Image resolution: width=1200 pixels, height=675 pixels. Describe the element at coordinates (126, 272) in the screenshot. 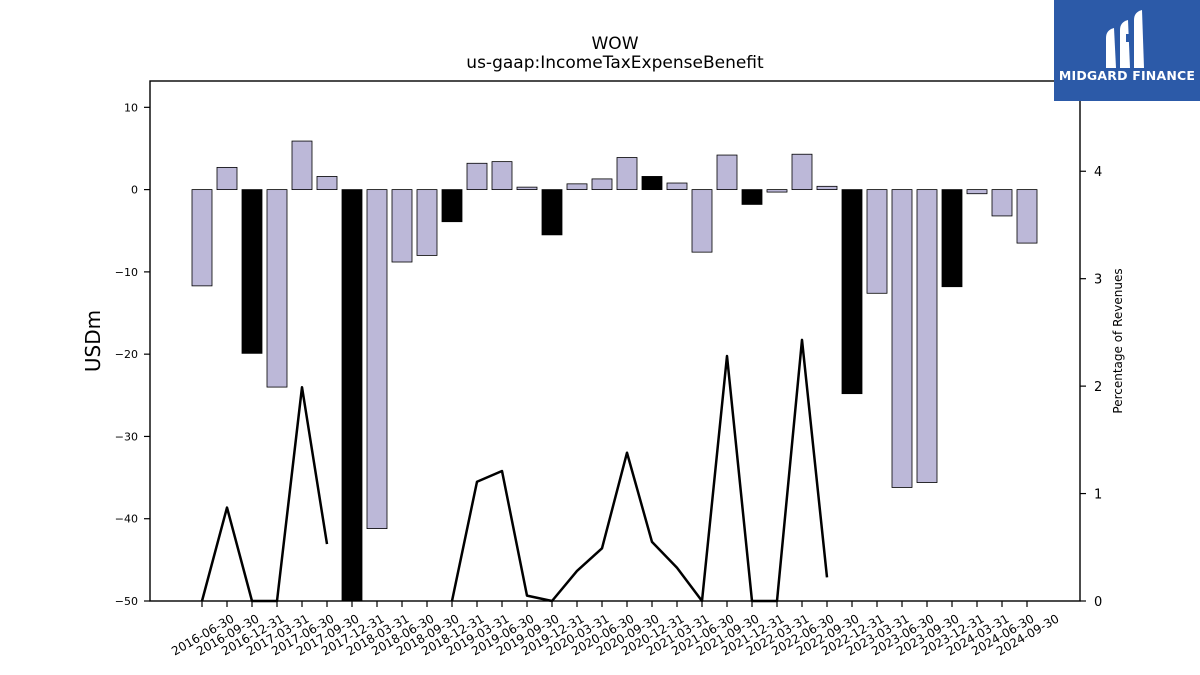

I see `y-tick-label: −10` at that location.